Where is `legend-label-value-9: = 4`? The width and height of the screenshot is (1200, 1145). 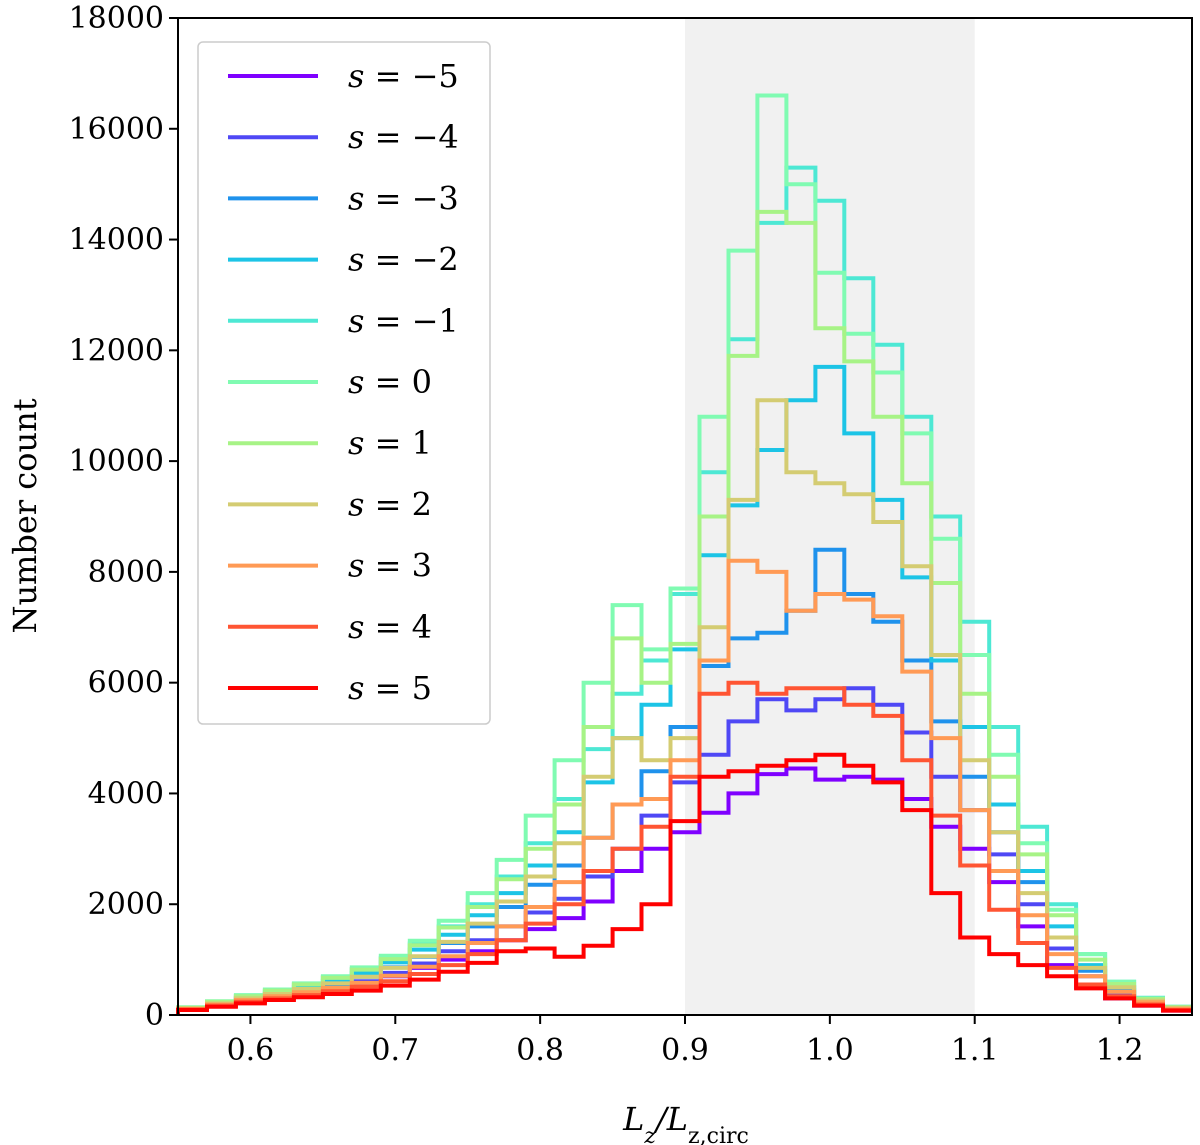
legend-label-value-9: = 4 is located at coordinates (398, 627).